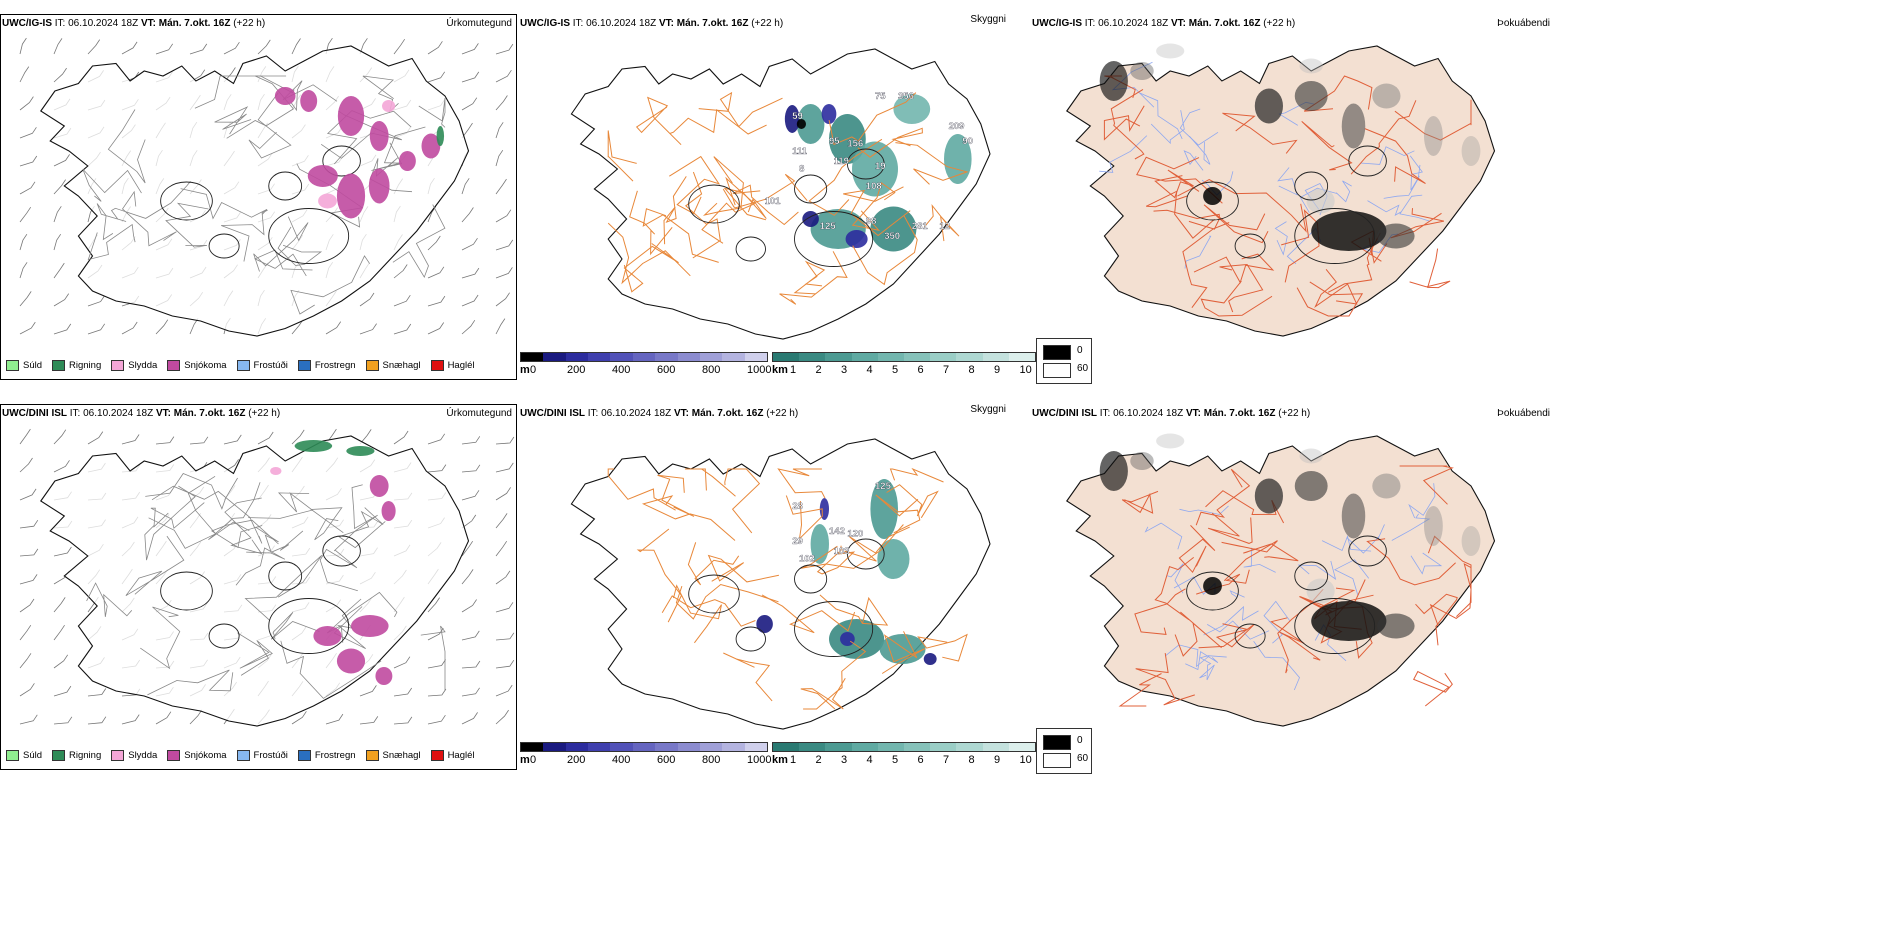  What do you see at coordinates (33, 755) in the screenshot?
I see `legend-label: Súld` at bounding box center [33, 755].